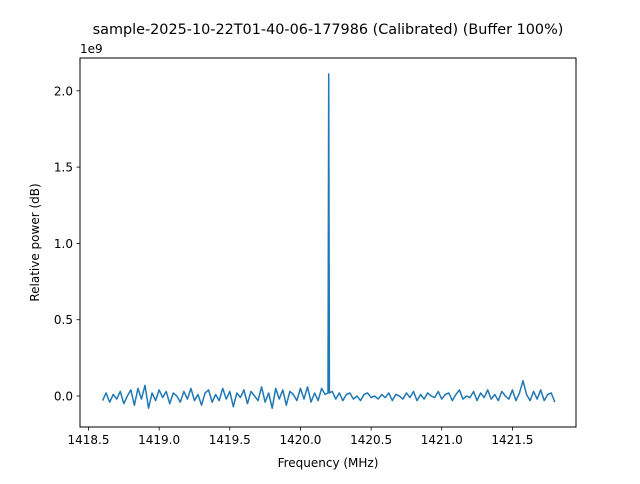  Describe the element at coordinates (230, 440) in the screenshot. I see `x-tick-label: 1419.5` at that location.